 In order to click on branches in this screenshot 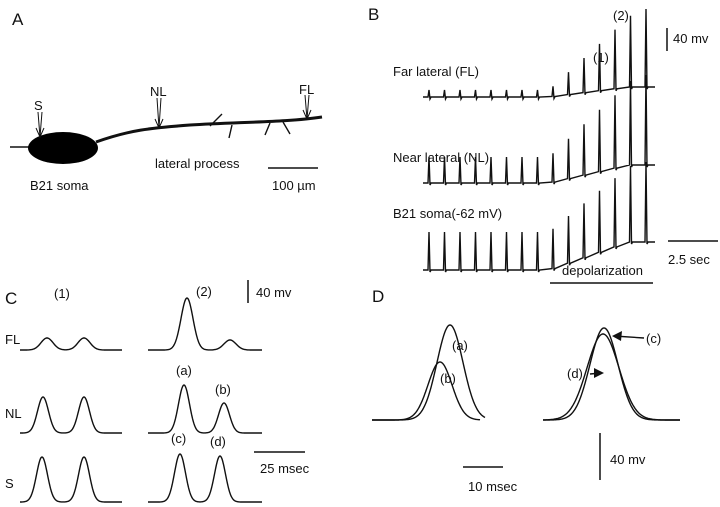, I will do `click(250, 126)`.